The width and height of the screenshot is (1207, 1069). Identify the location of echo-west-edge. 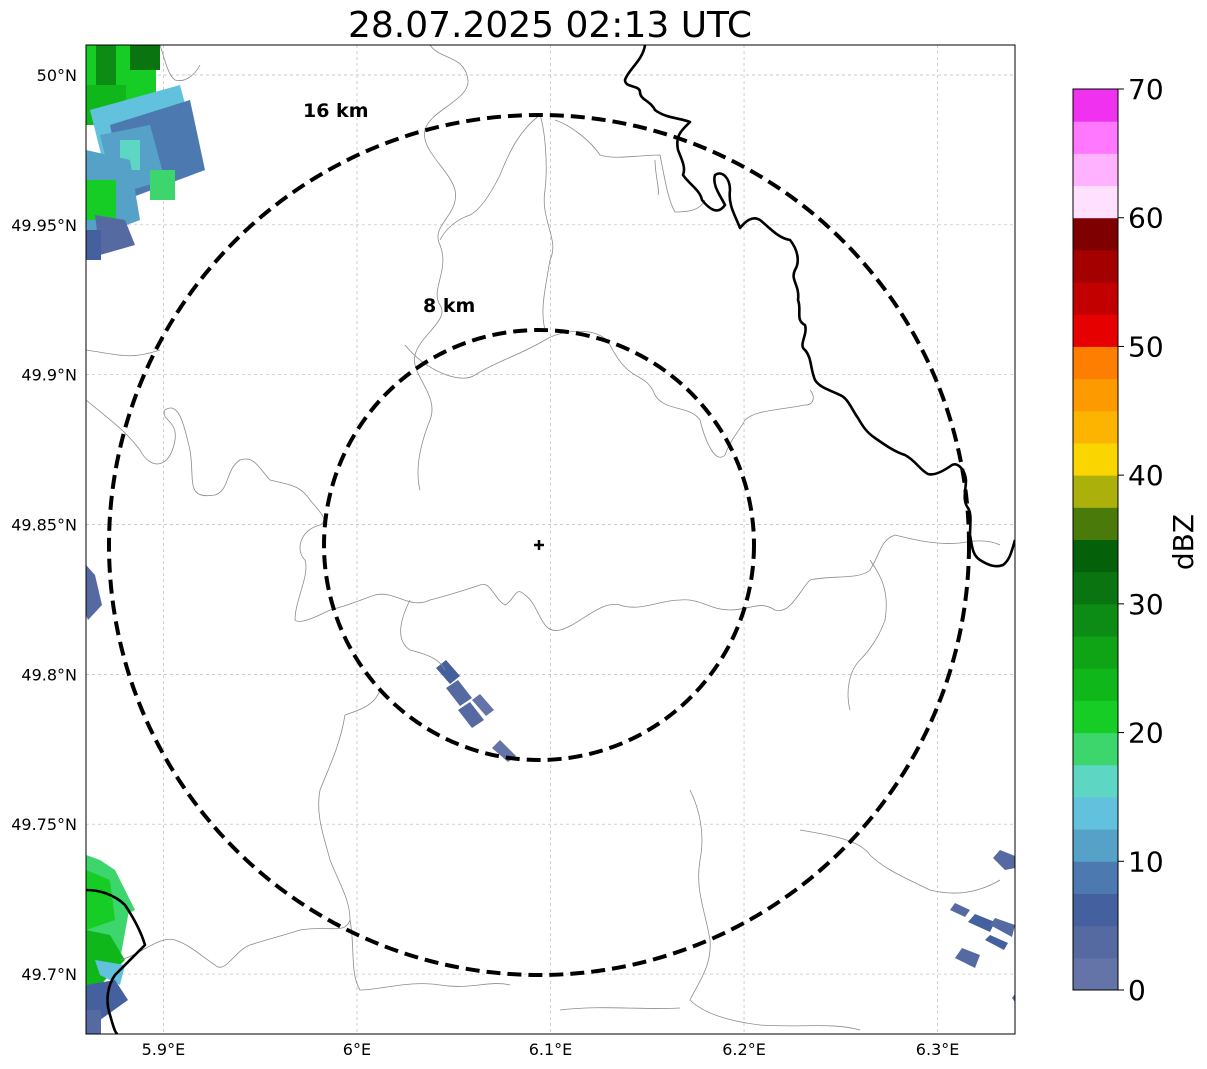
(94, 592).